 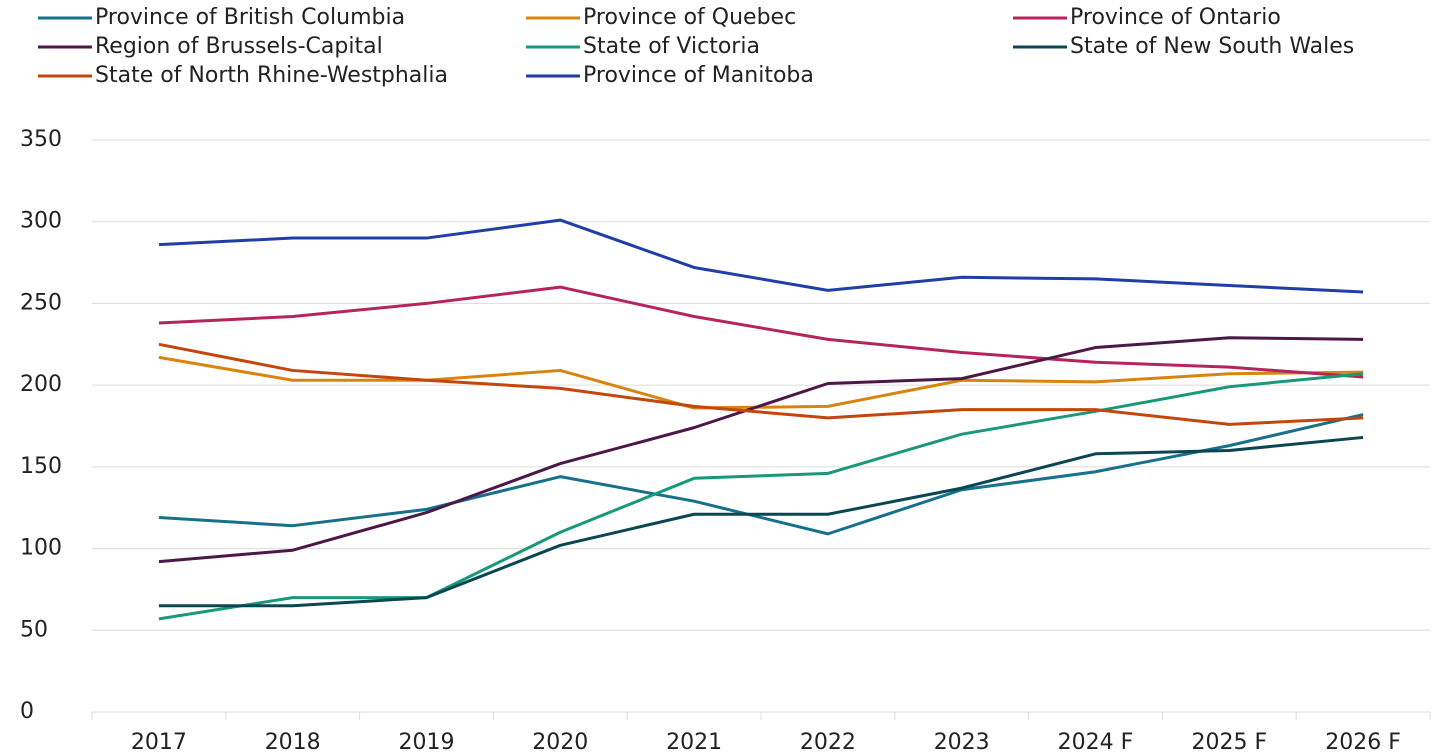 What do you see at coordinates (41, 384) in the screenshot?
I see `y-tick-label: 200` at bounding box center [41, 384].